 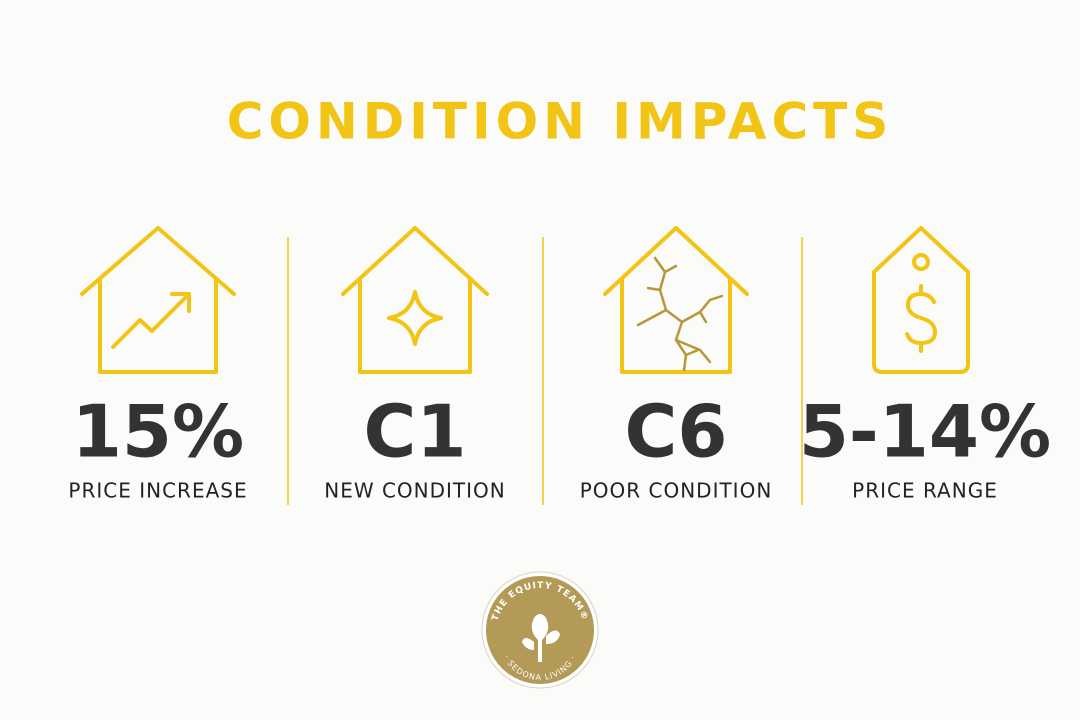 I want to click on stat-label: NEW CONDITION, so click(x=415, y=491).